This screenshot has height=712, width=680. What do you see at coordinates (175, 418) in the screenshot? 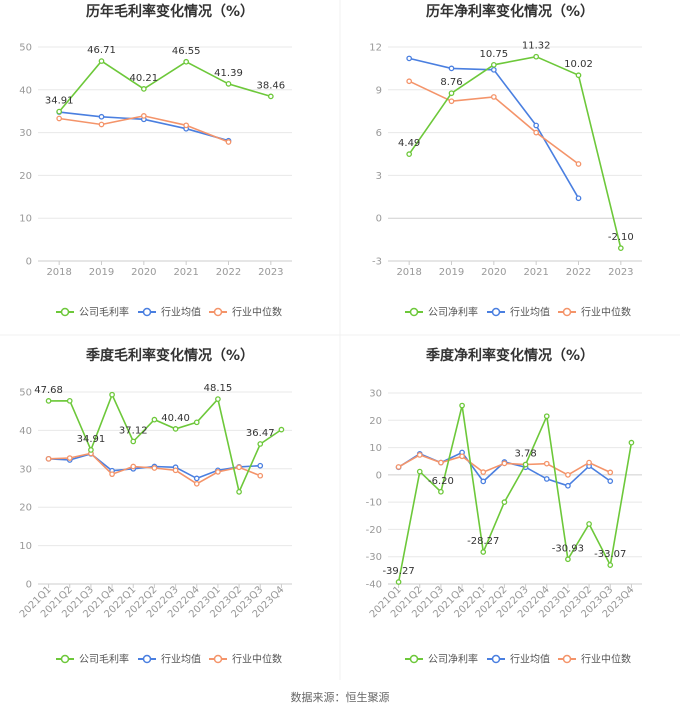
I see `data-label: 40.40` at bounding box center [175, 418].